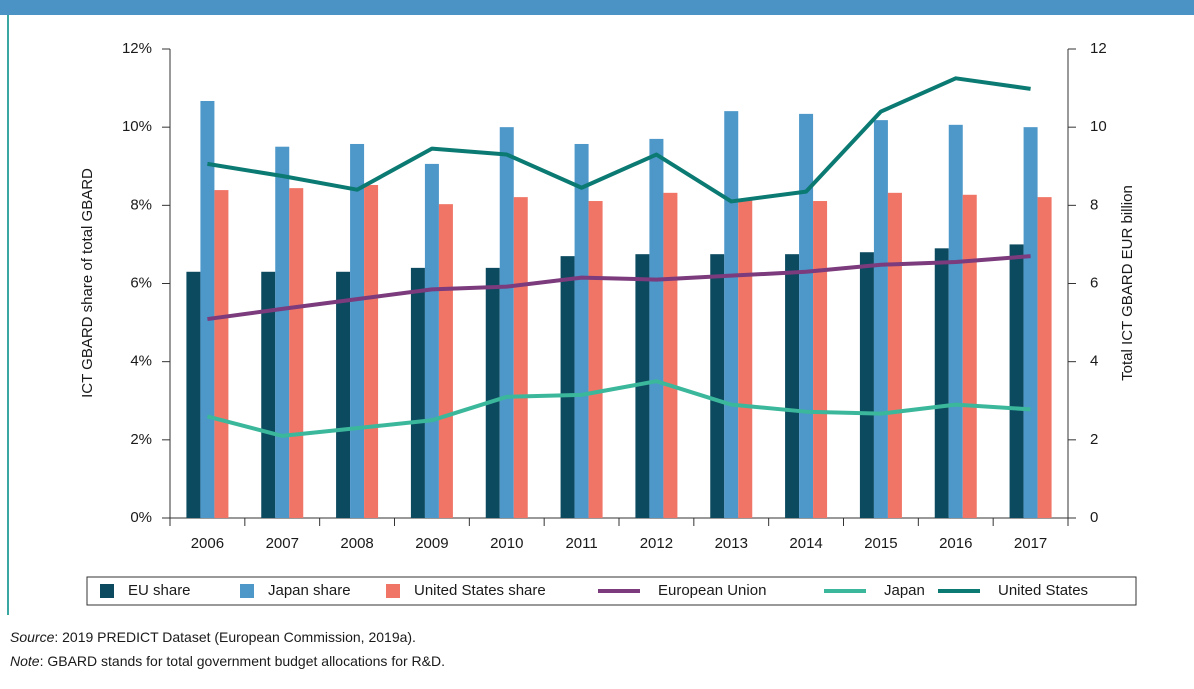 This screenshot has height=689, width=1194. Describe the element at coordinates (904, 590) in the screenshot. I see `legend-label: Japan` at that location.